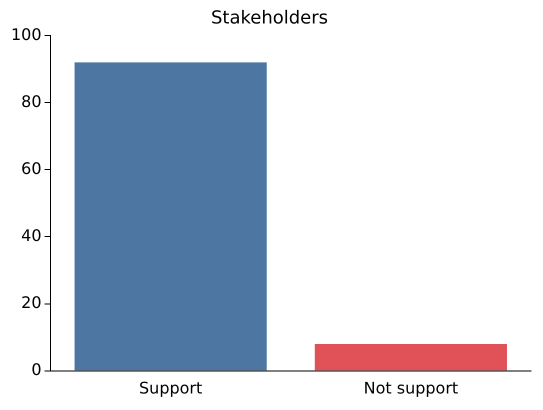 Image resolution: width=543 pixels, height=410 pixels. I want to click on y-tick-label: 60, so click(31, 168).